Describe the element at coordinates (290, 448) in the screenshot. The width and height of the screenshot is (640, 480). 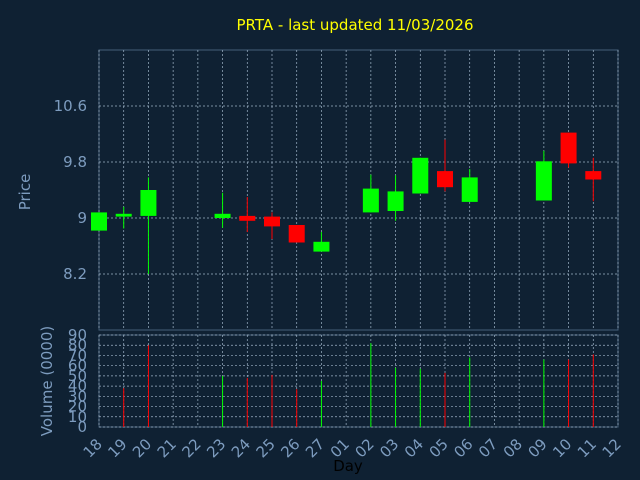
I see `x-tick-label: 26` at that location.